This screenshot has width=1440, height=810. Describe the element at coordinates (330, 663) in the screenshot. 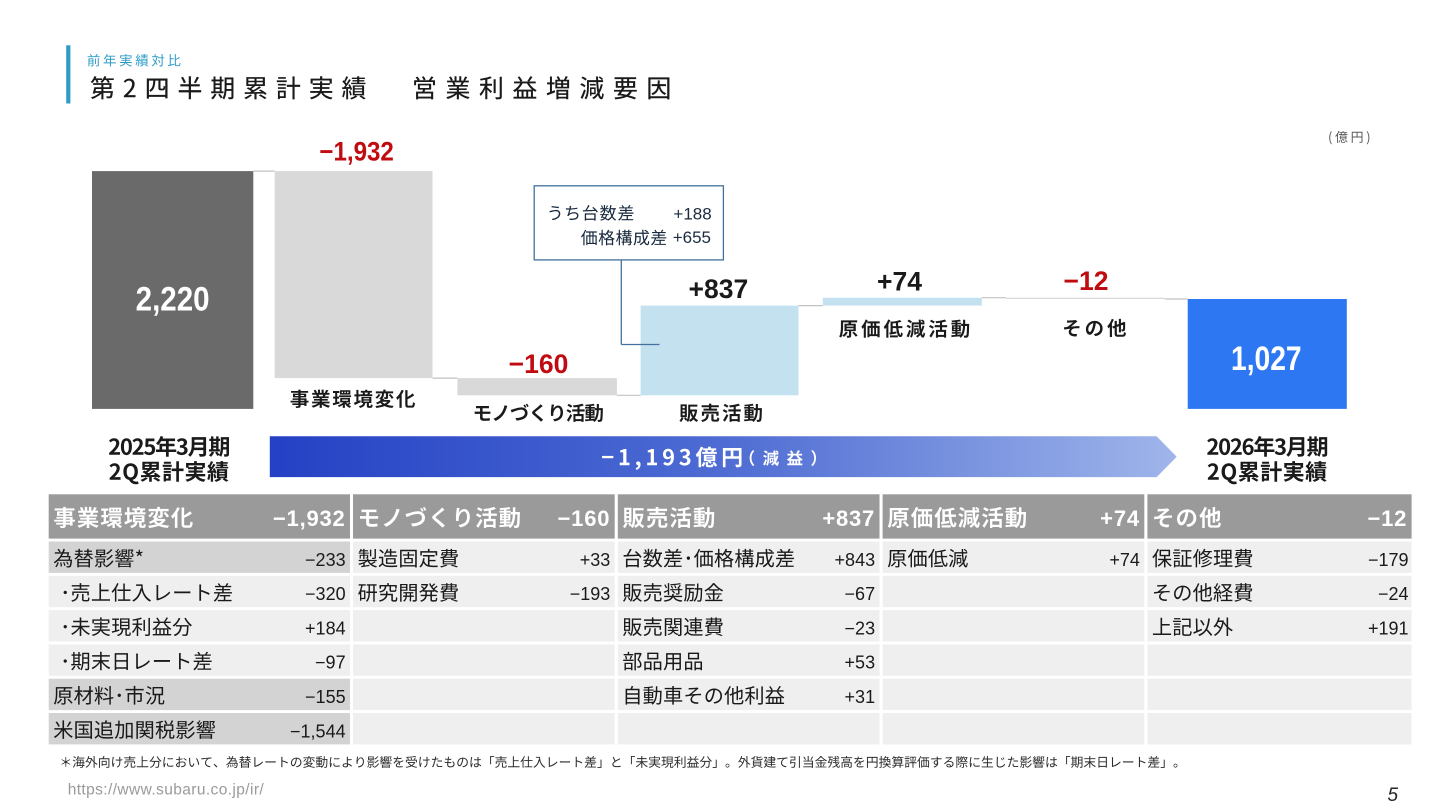

I see `svg-text: −97` at that location.